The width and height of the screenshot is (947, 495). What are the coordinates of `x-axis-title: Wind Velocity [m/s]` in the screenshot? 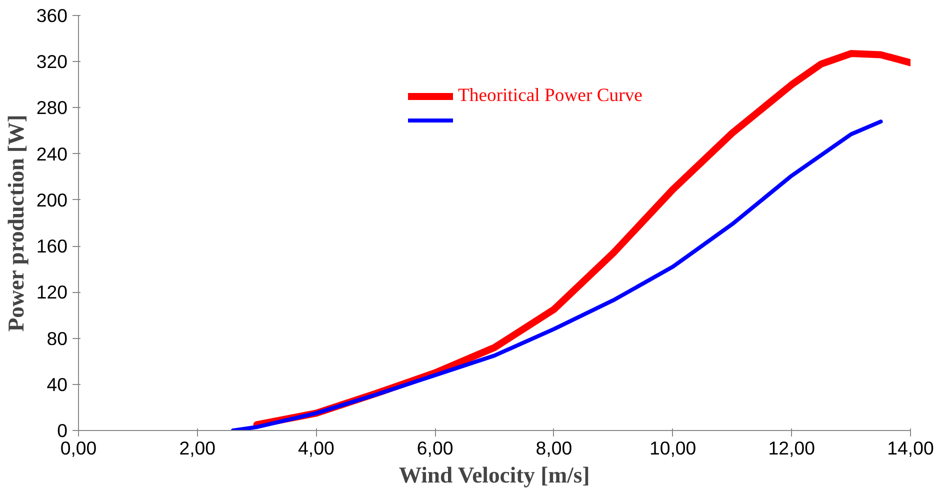 It's located at (494, 475).